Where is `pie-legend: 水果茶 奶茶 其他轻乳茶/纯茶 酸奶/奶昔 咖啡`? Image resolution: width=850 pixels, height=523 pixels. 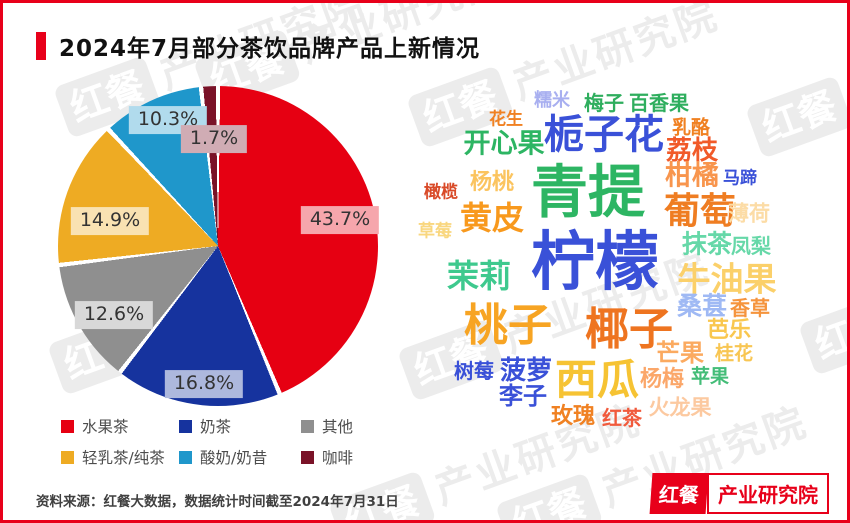
pie-legend: 水果茶 奶茶 其他轻乳茶/纯茶 酸奶/奶昔 咖啡 is located at coordinates (227, 441).